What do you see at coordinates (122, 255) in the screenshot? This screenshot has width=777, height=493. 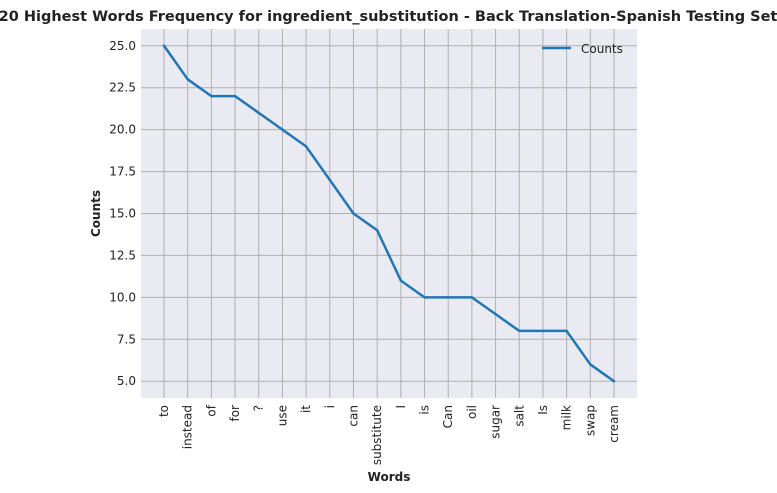 I see `y-tick-label: 12.5` at bounding box center [122, 255].